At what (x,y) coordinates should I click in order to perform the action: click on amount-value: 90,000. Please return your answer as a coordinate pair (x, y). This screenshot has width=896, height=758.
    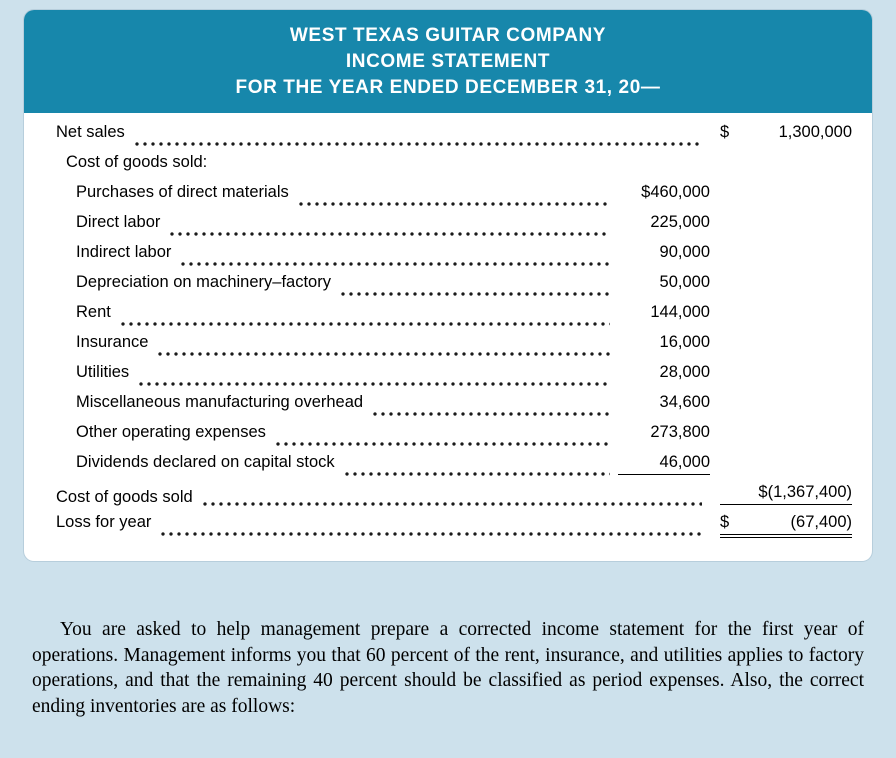
    Looking at the image, I should click on (684, 252).